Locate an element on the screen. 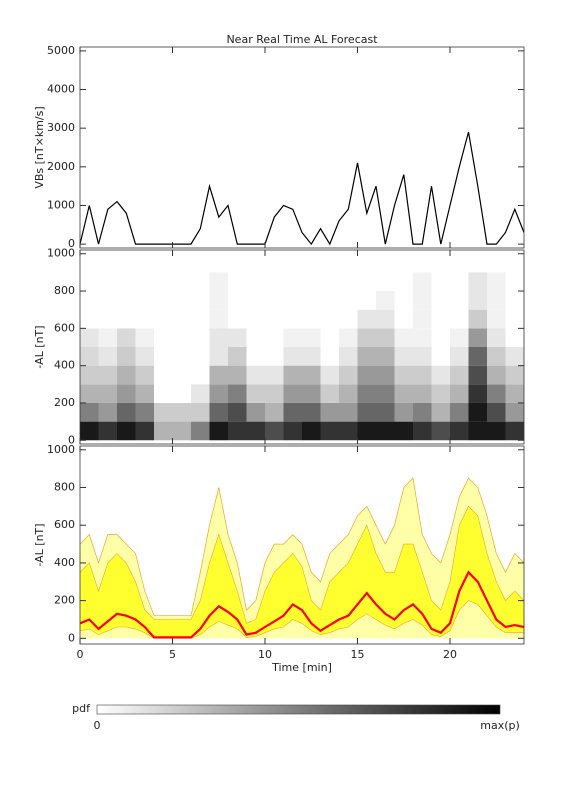  y-tick-label: 1000 is located at coordinates (61, 449).